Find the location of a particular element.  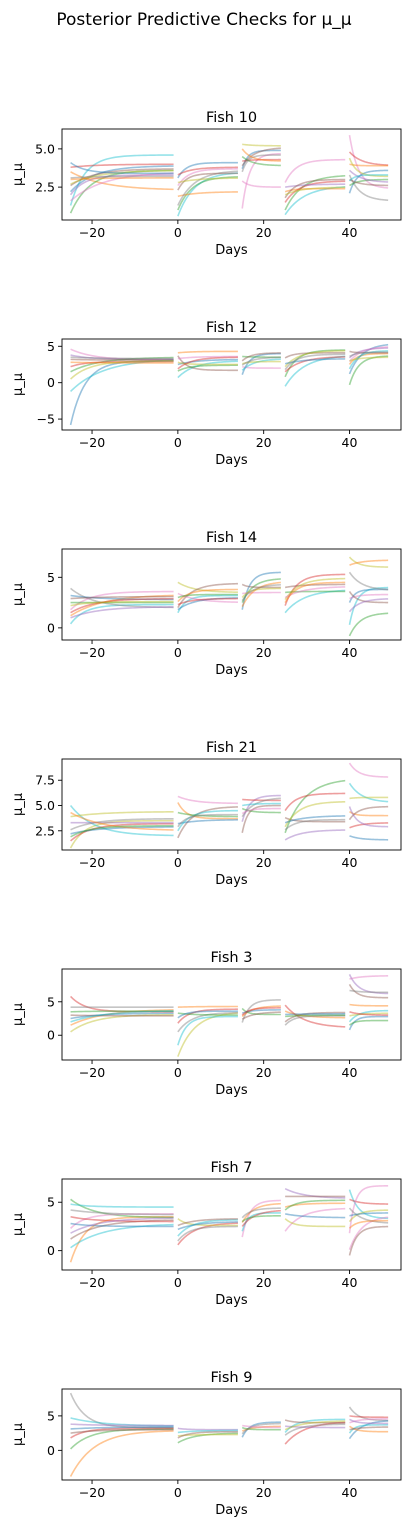

subplot-title: Fish 3 is located at coordinates (232, 958).